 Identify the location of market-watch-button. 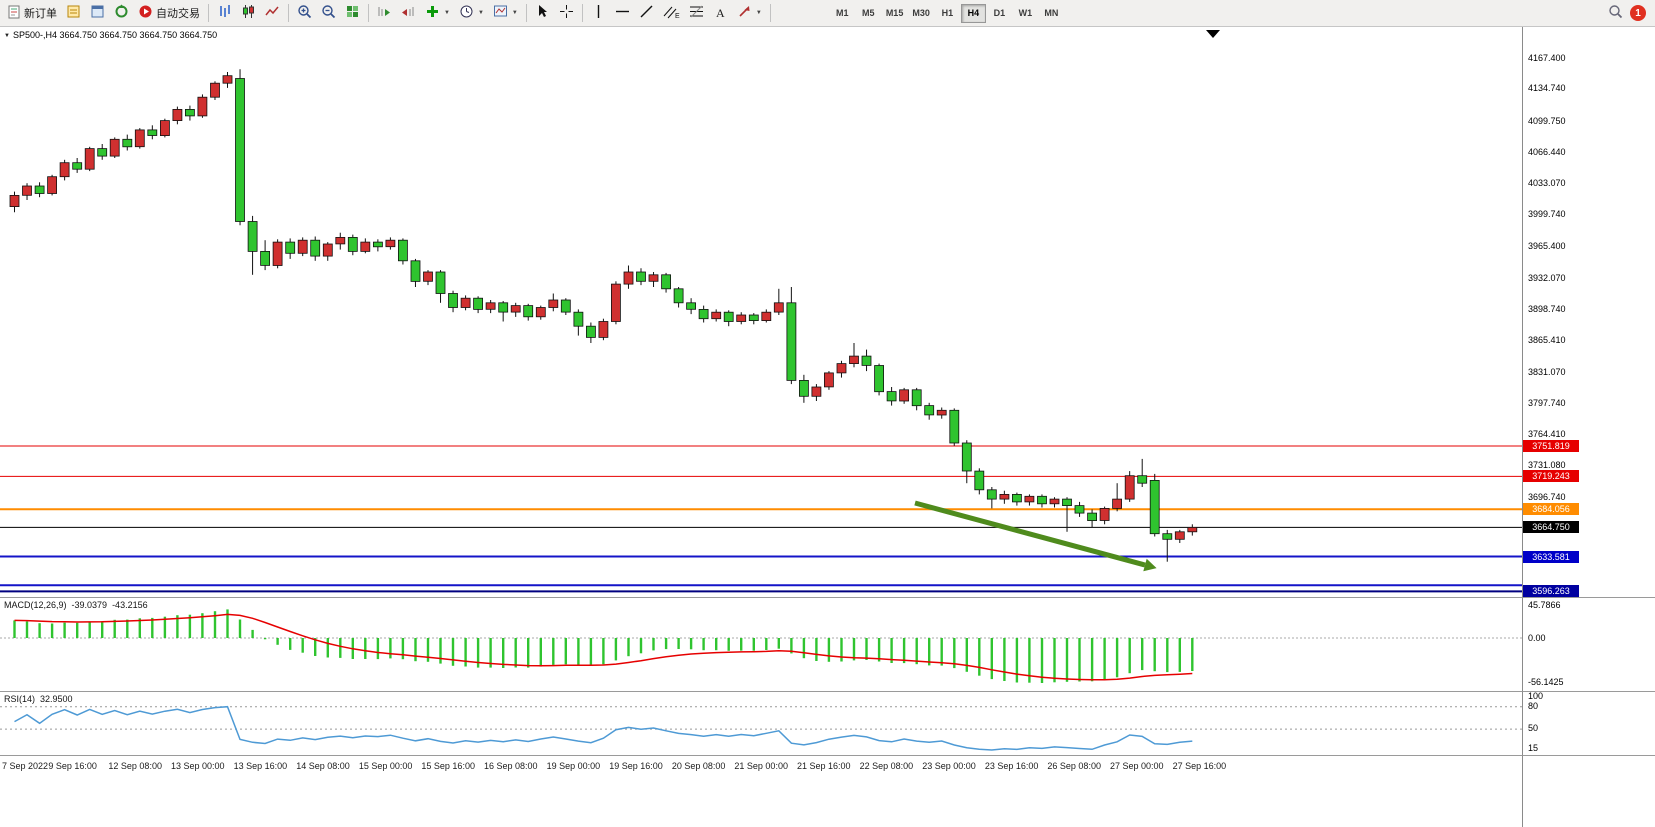
(73, 13).